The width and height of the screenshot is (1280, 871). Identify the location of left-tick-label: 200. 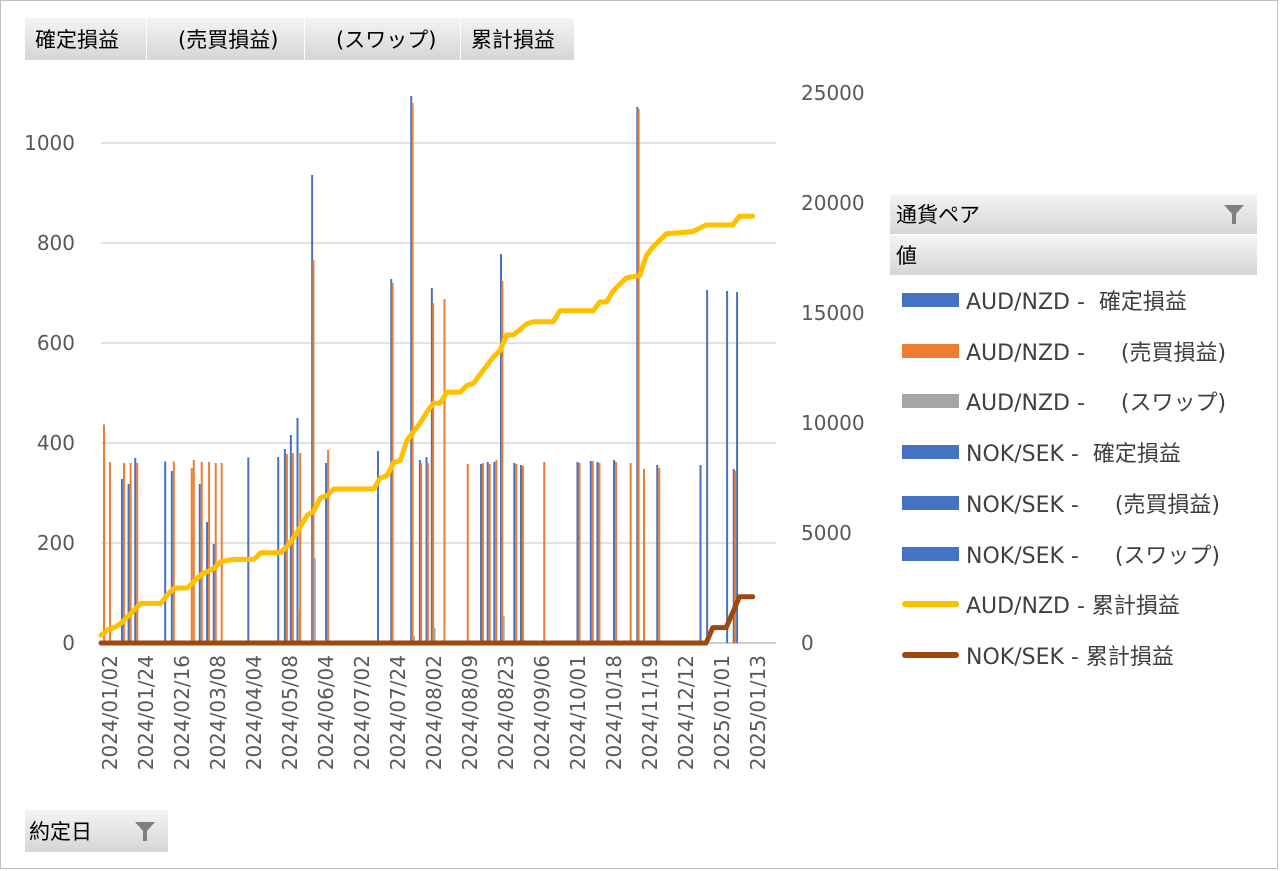
(56, 543).